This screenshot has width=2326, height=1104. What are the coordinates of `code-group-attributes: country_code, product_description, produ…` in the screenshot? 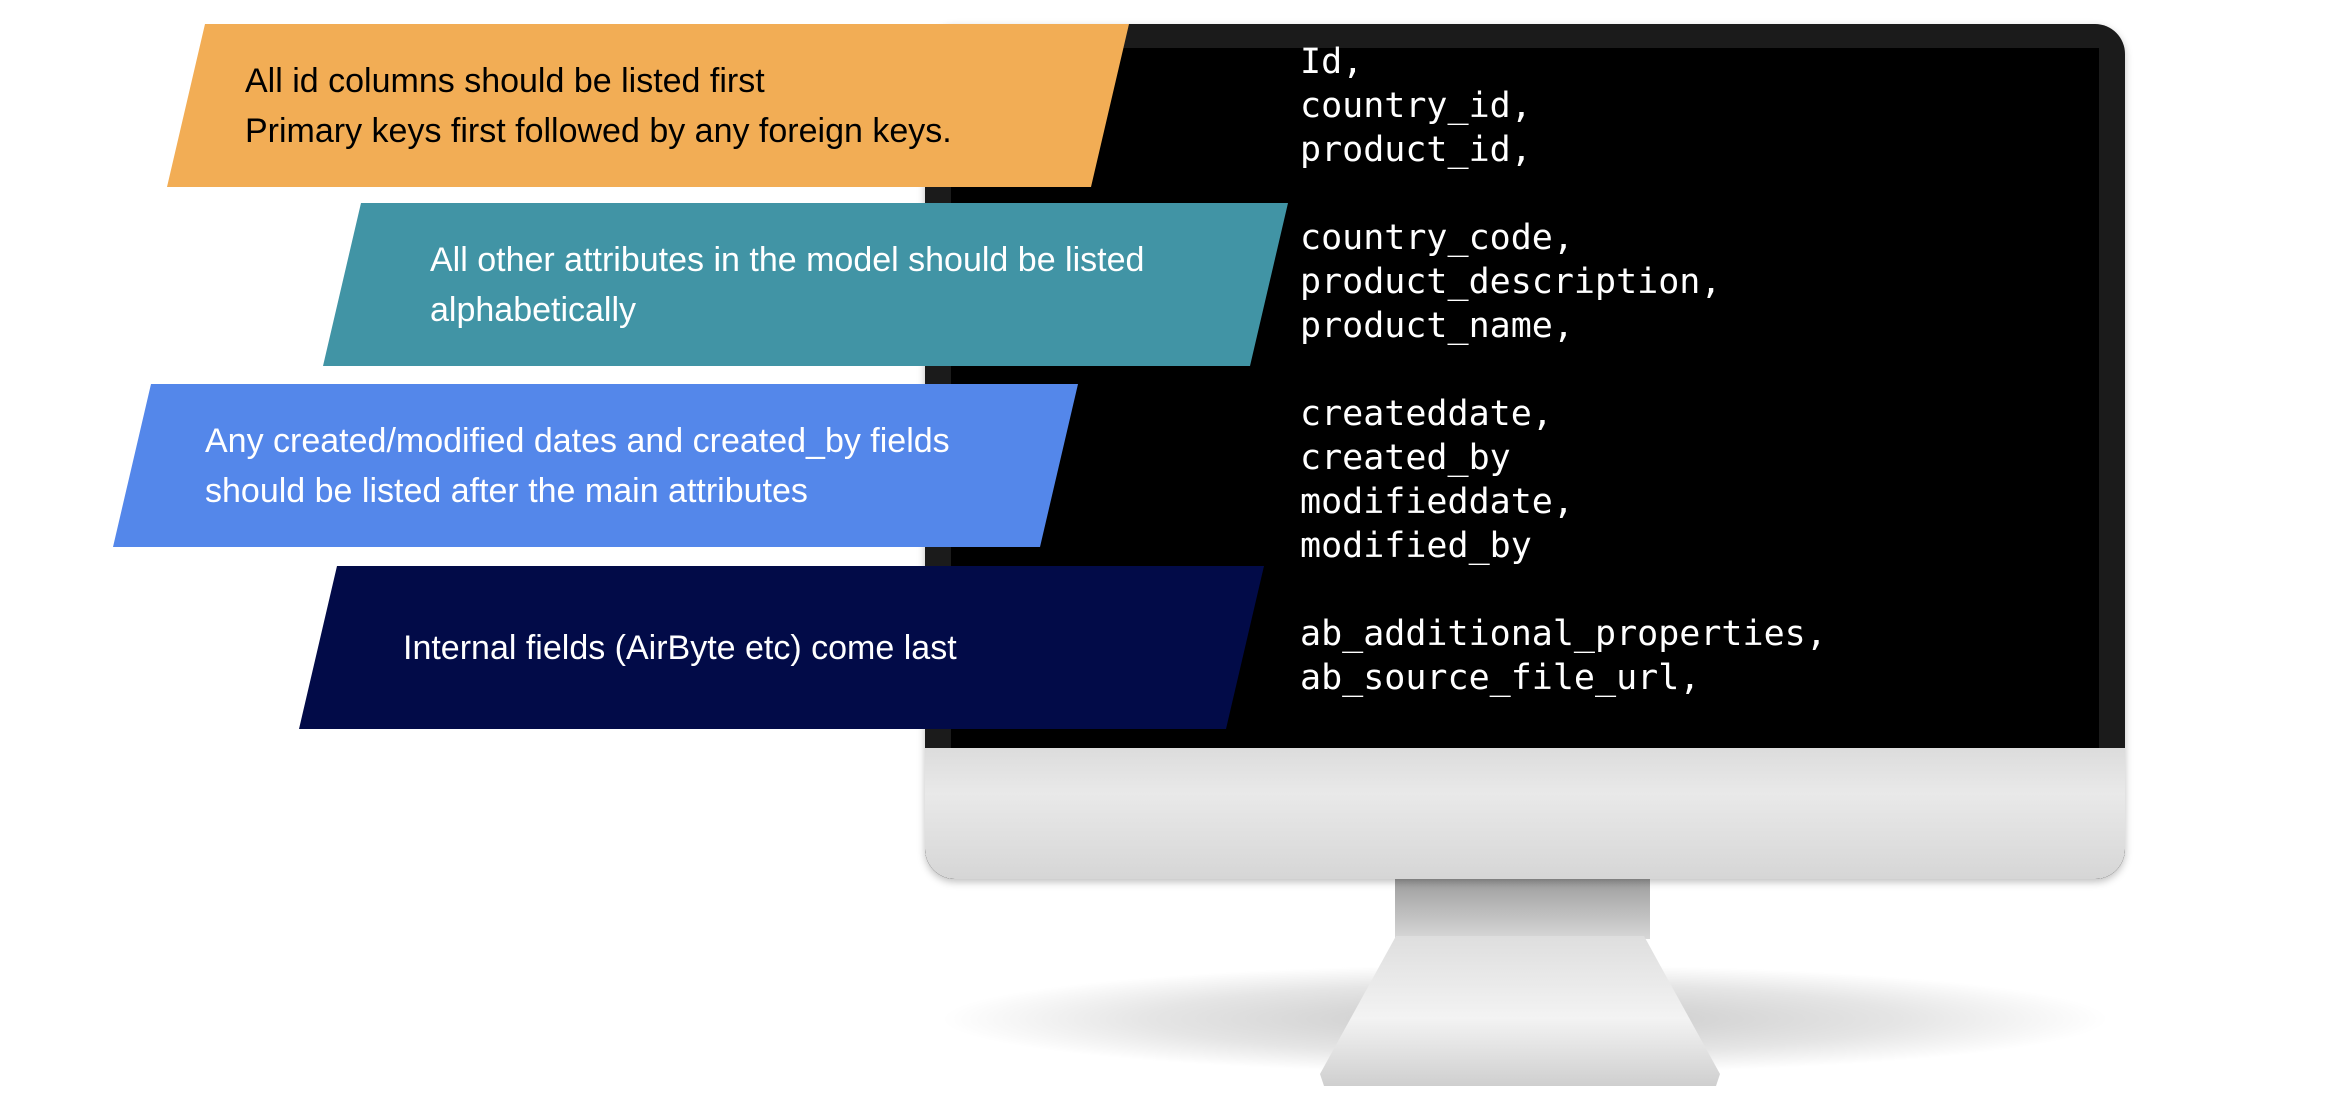 It's located at (1700, 282).